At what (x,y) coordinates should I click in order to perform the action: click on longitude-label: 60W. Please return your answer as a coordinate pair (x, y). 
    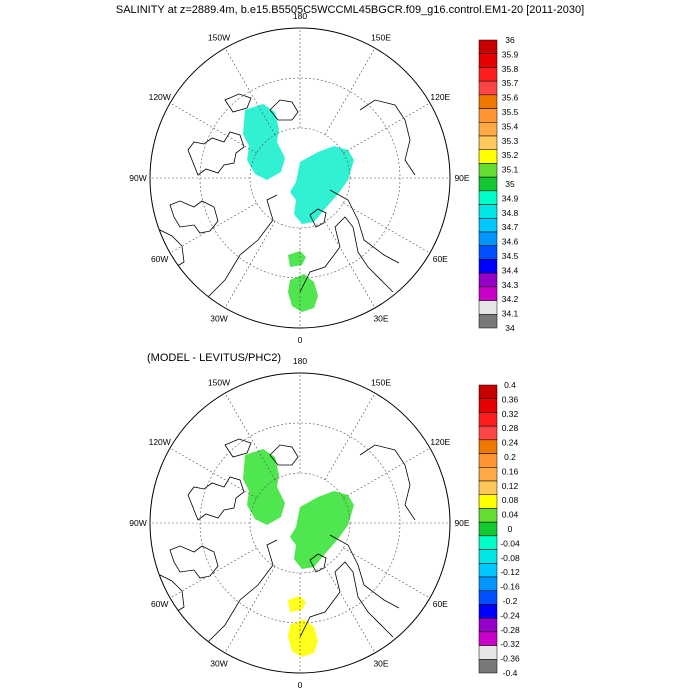
    Looking at the image, I should click on (159, 259).